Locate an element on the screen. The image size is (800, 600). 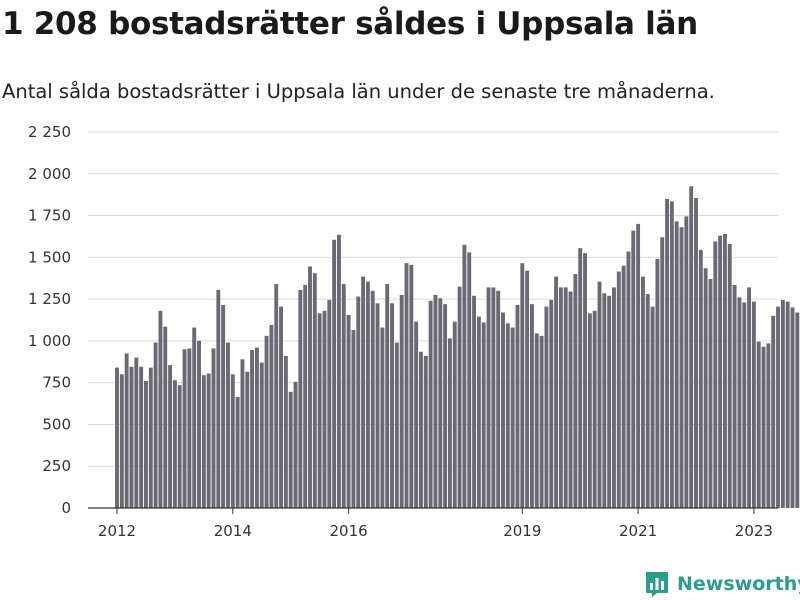
y-tick-label: 1 250 is located at coordinates (49, 299).